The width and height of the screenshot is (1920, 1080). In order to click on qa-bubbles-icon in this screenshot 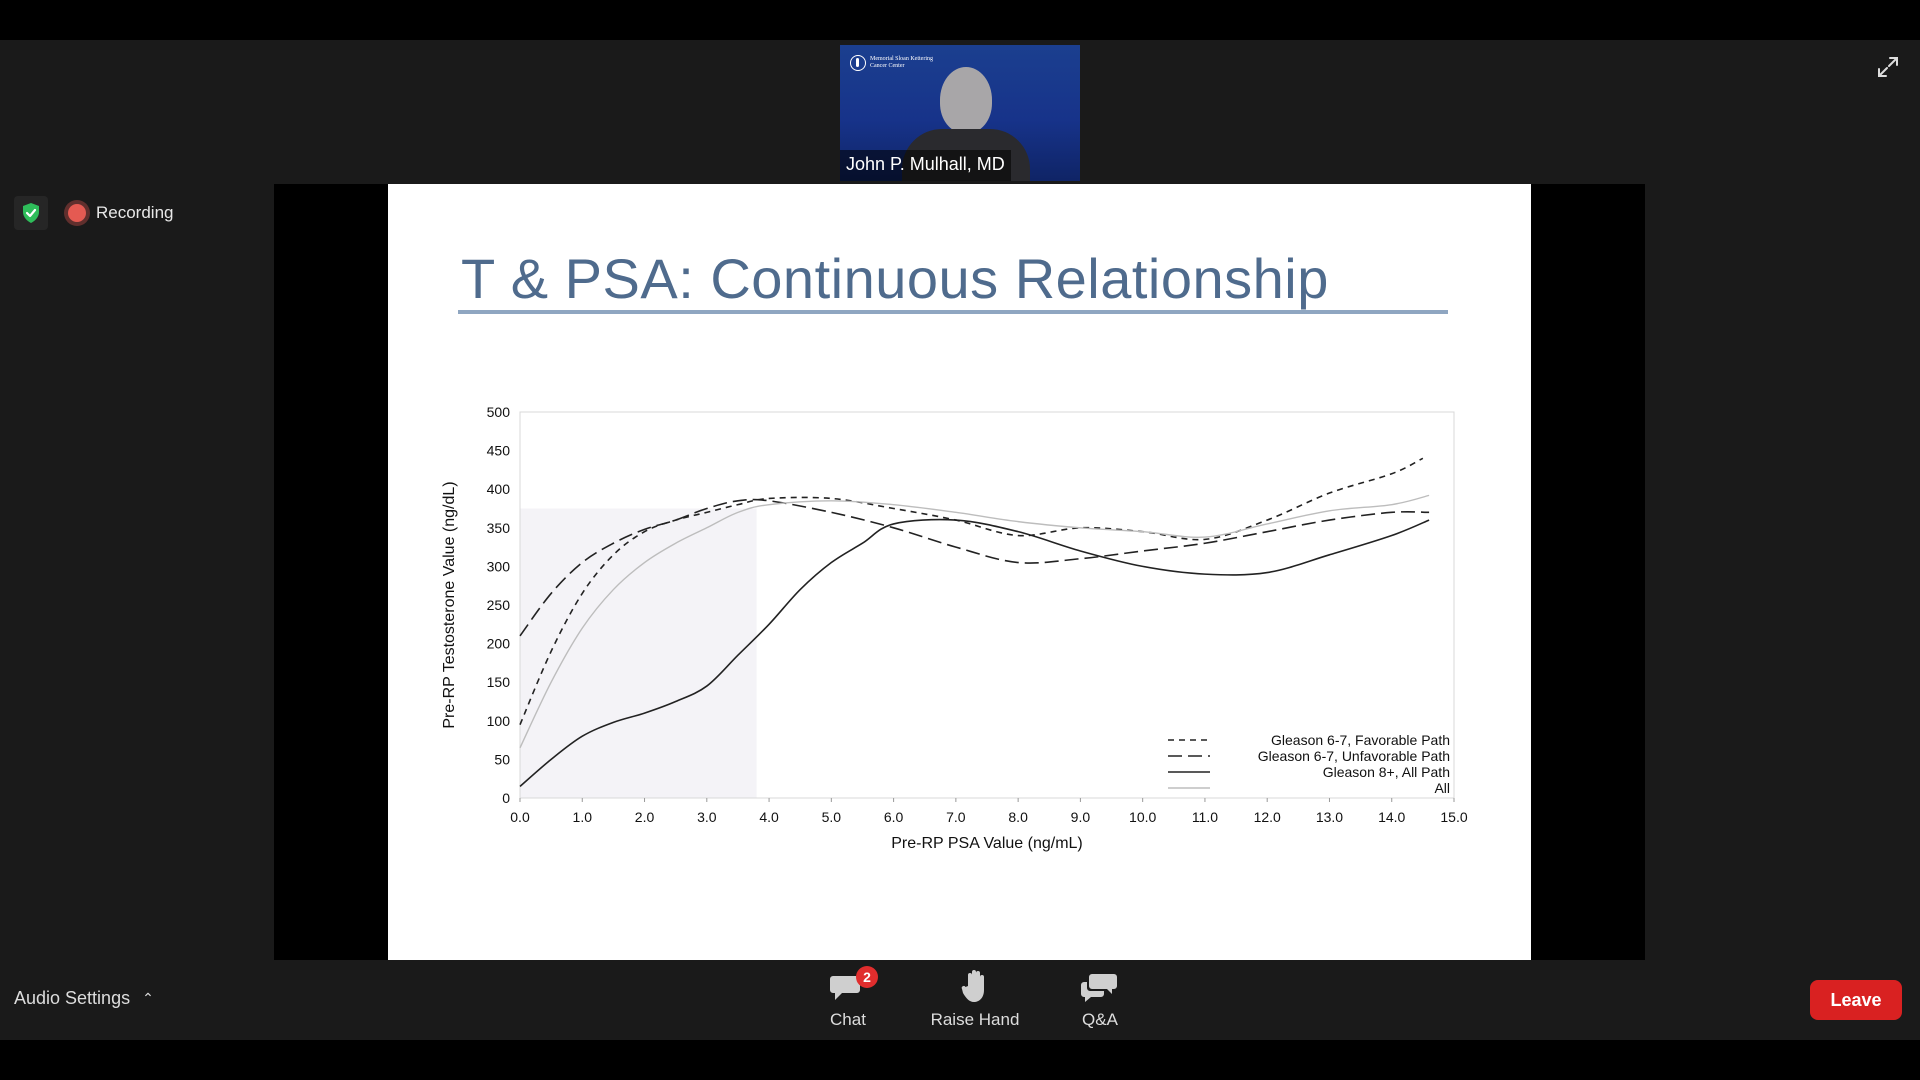, I will do `click(1099, 988)`.